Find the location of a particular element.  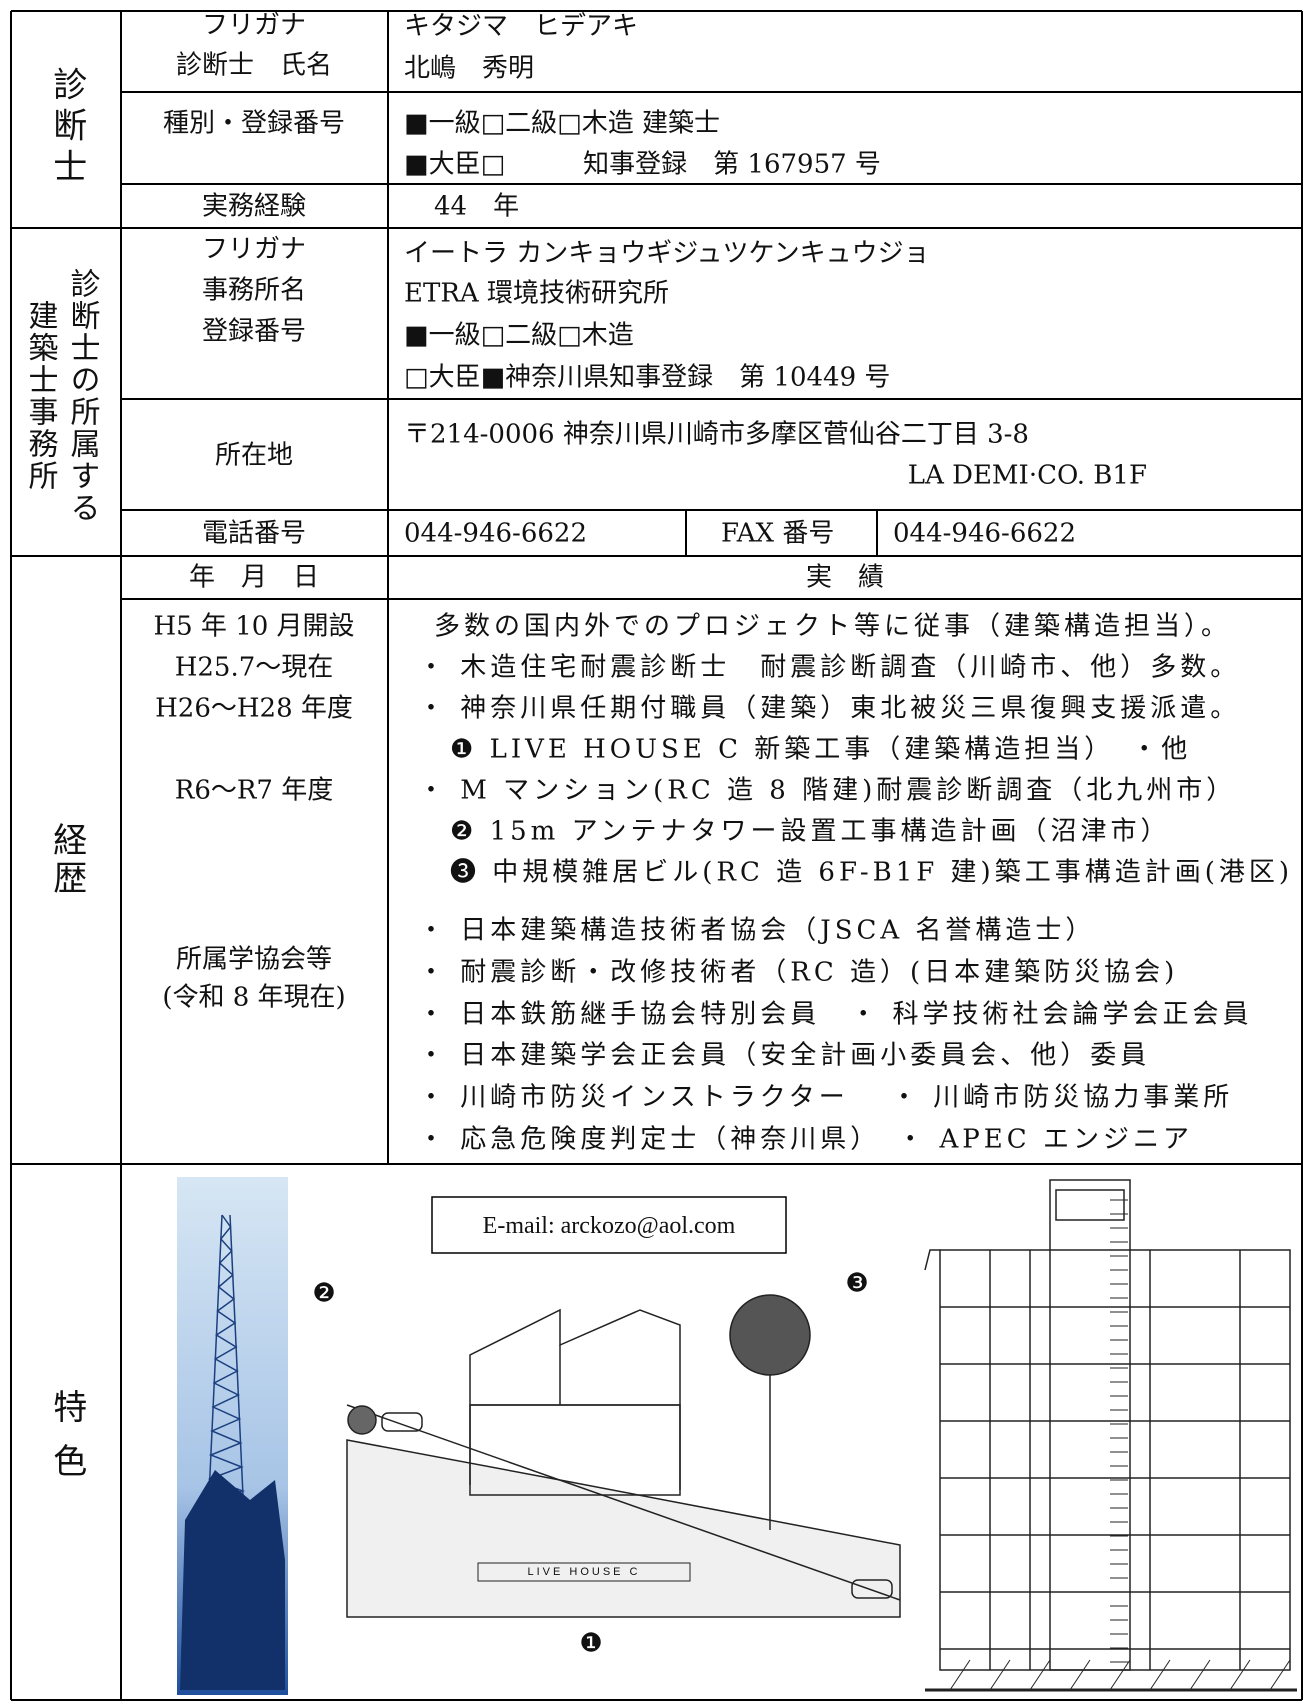

record: ・ 川崎市防災インストラクター ・ 川崎市防災協力事業所 is located at coordinates (826, 1097).